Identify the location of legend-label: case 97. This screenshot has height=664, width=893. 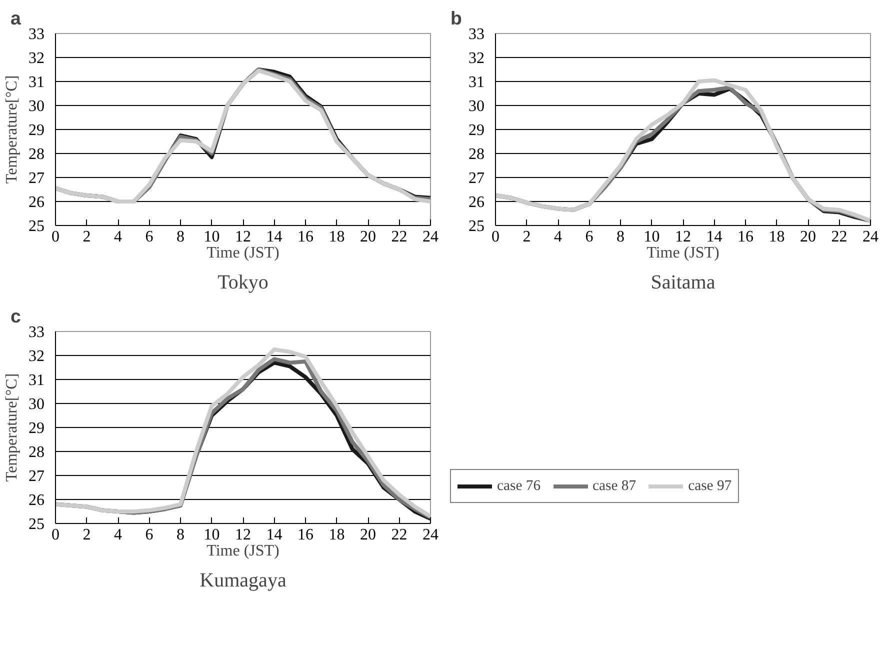
(710, 486).